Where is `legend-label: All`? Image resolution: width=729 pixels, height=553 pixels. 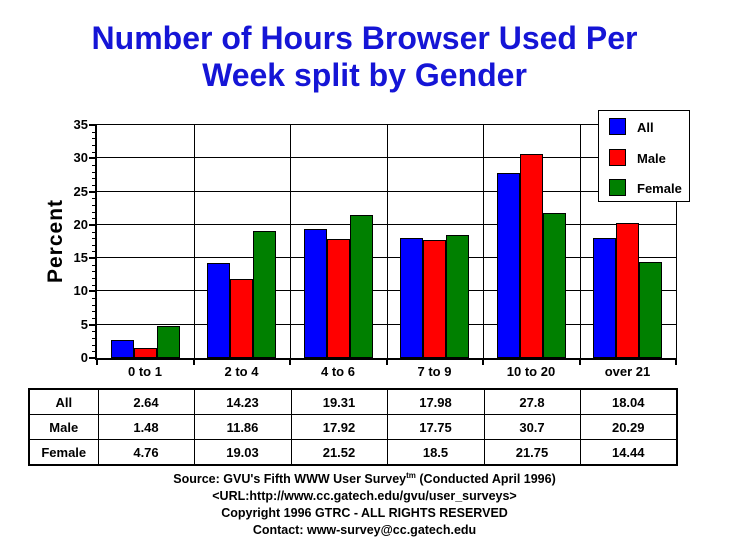 legend-label: All is located at coordinates (645, 127).